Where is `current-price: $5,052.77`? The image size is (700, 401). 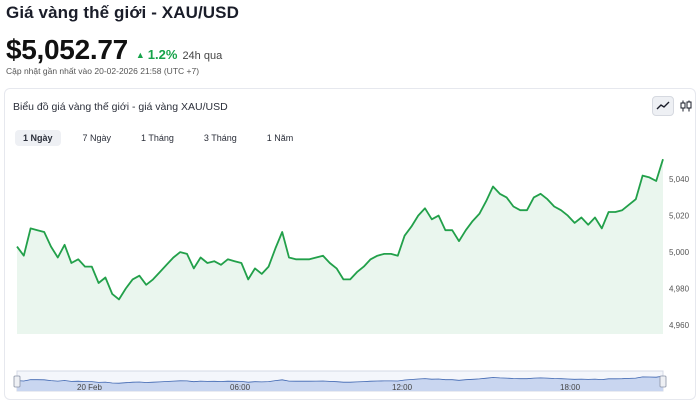 current-price: $5,052.77 is located at coordinates (67, 49).